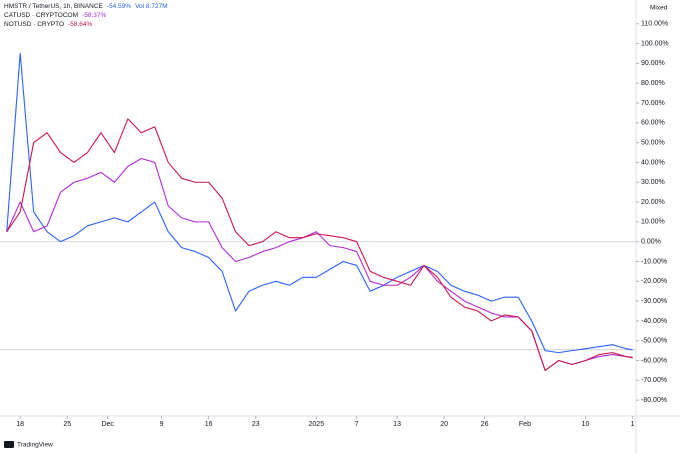 The height and width of the screenshot is (453, 680). I want to click on x-tick-label: 10, so click(586, 424).